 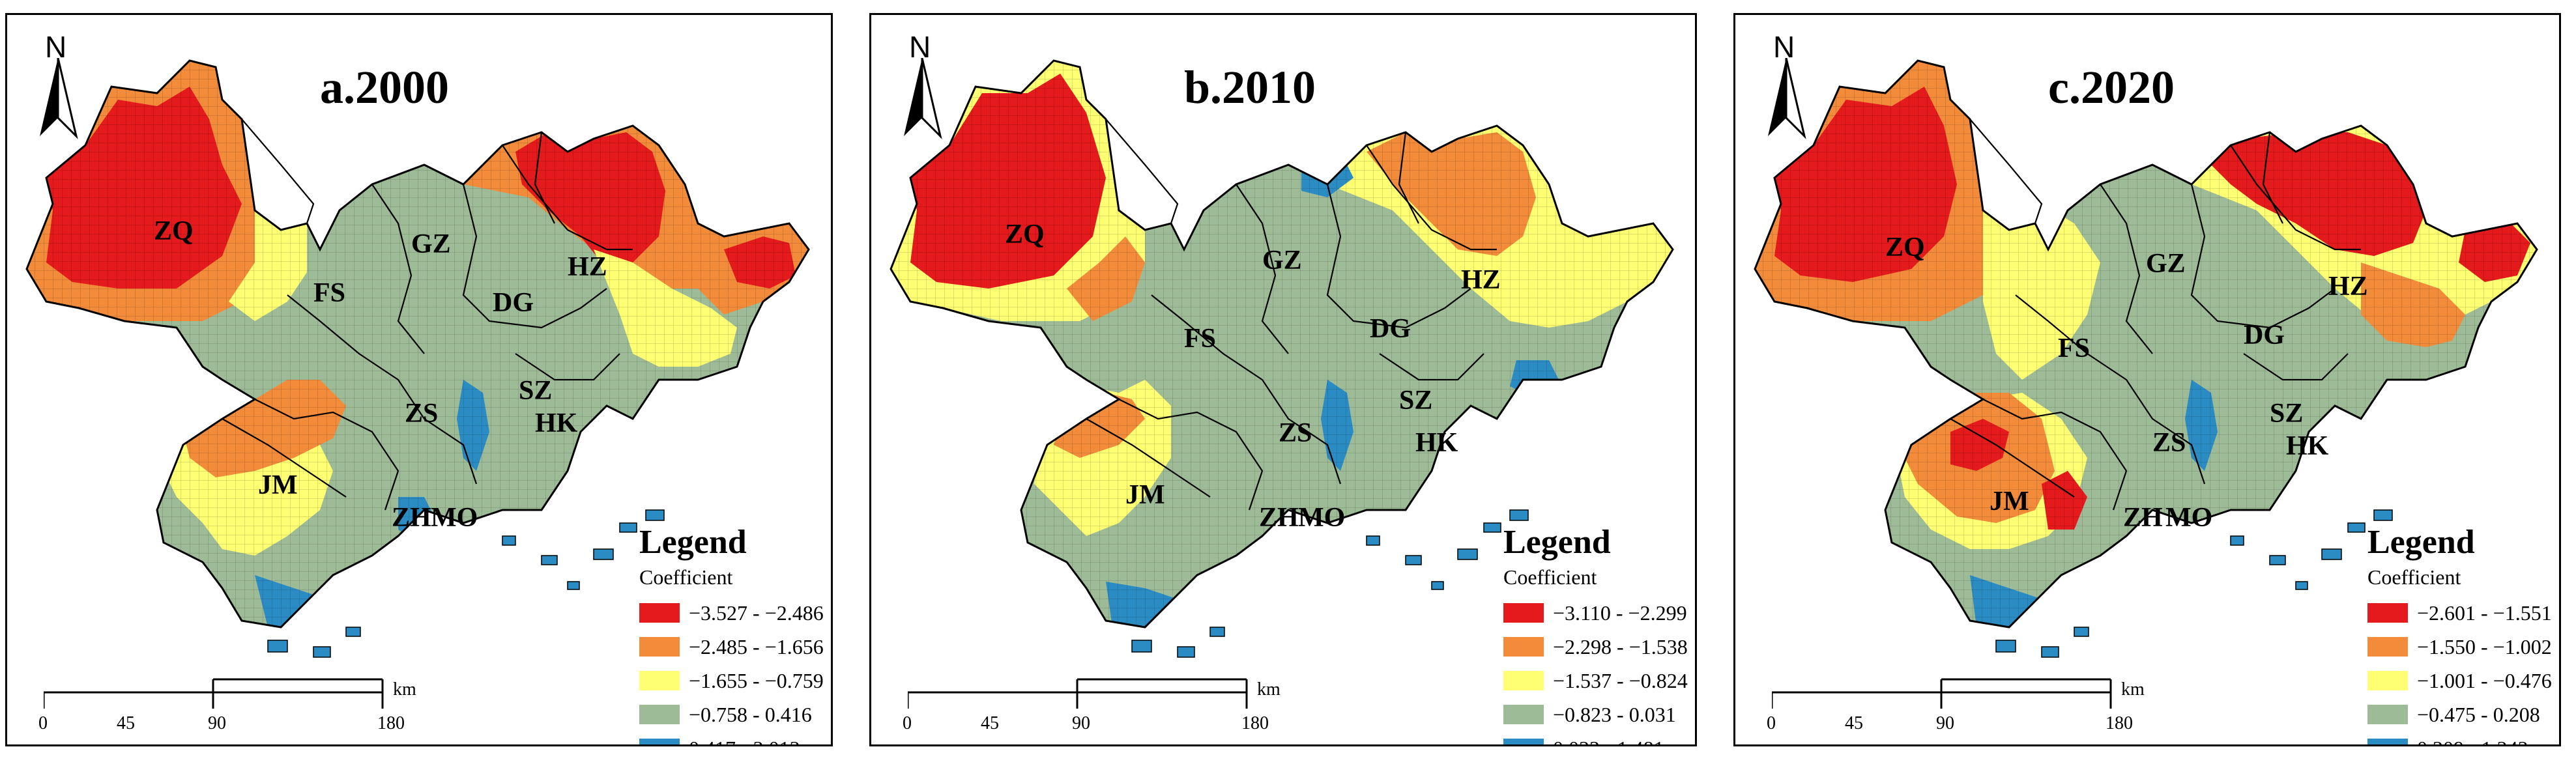 What do you see at coordinates (2119, 723) in the screenshot?
I see `scale-tick-label: 180` at bounding box center [2119, 723].